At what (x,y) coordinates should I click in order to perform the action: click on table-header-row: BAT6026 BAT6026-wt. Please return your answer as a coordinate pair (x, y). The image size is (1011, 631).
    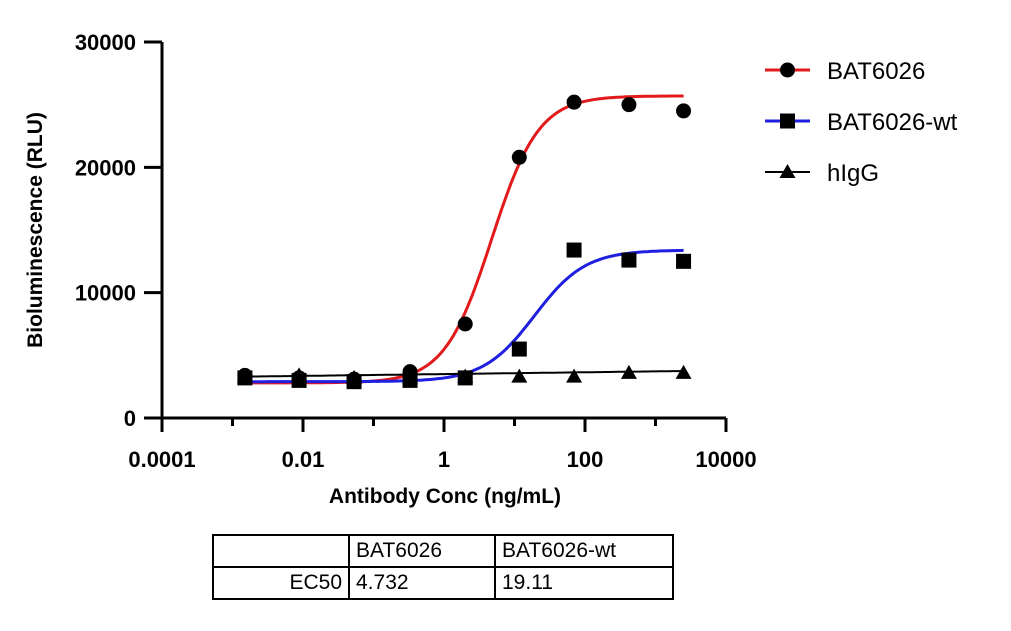
    Looking at the image, I should click on (443, 551).